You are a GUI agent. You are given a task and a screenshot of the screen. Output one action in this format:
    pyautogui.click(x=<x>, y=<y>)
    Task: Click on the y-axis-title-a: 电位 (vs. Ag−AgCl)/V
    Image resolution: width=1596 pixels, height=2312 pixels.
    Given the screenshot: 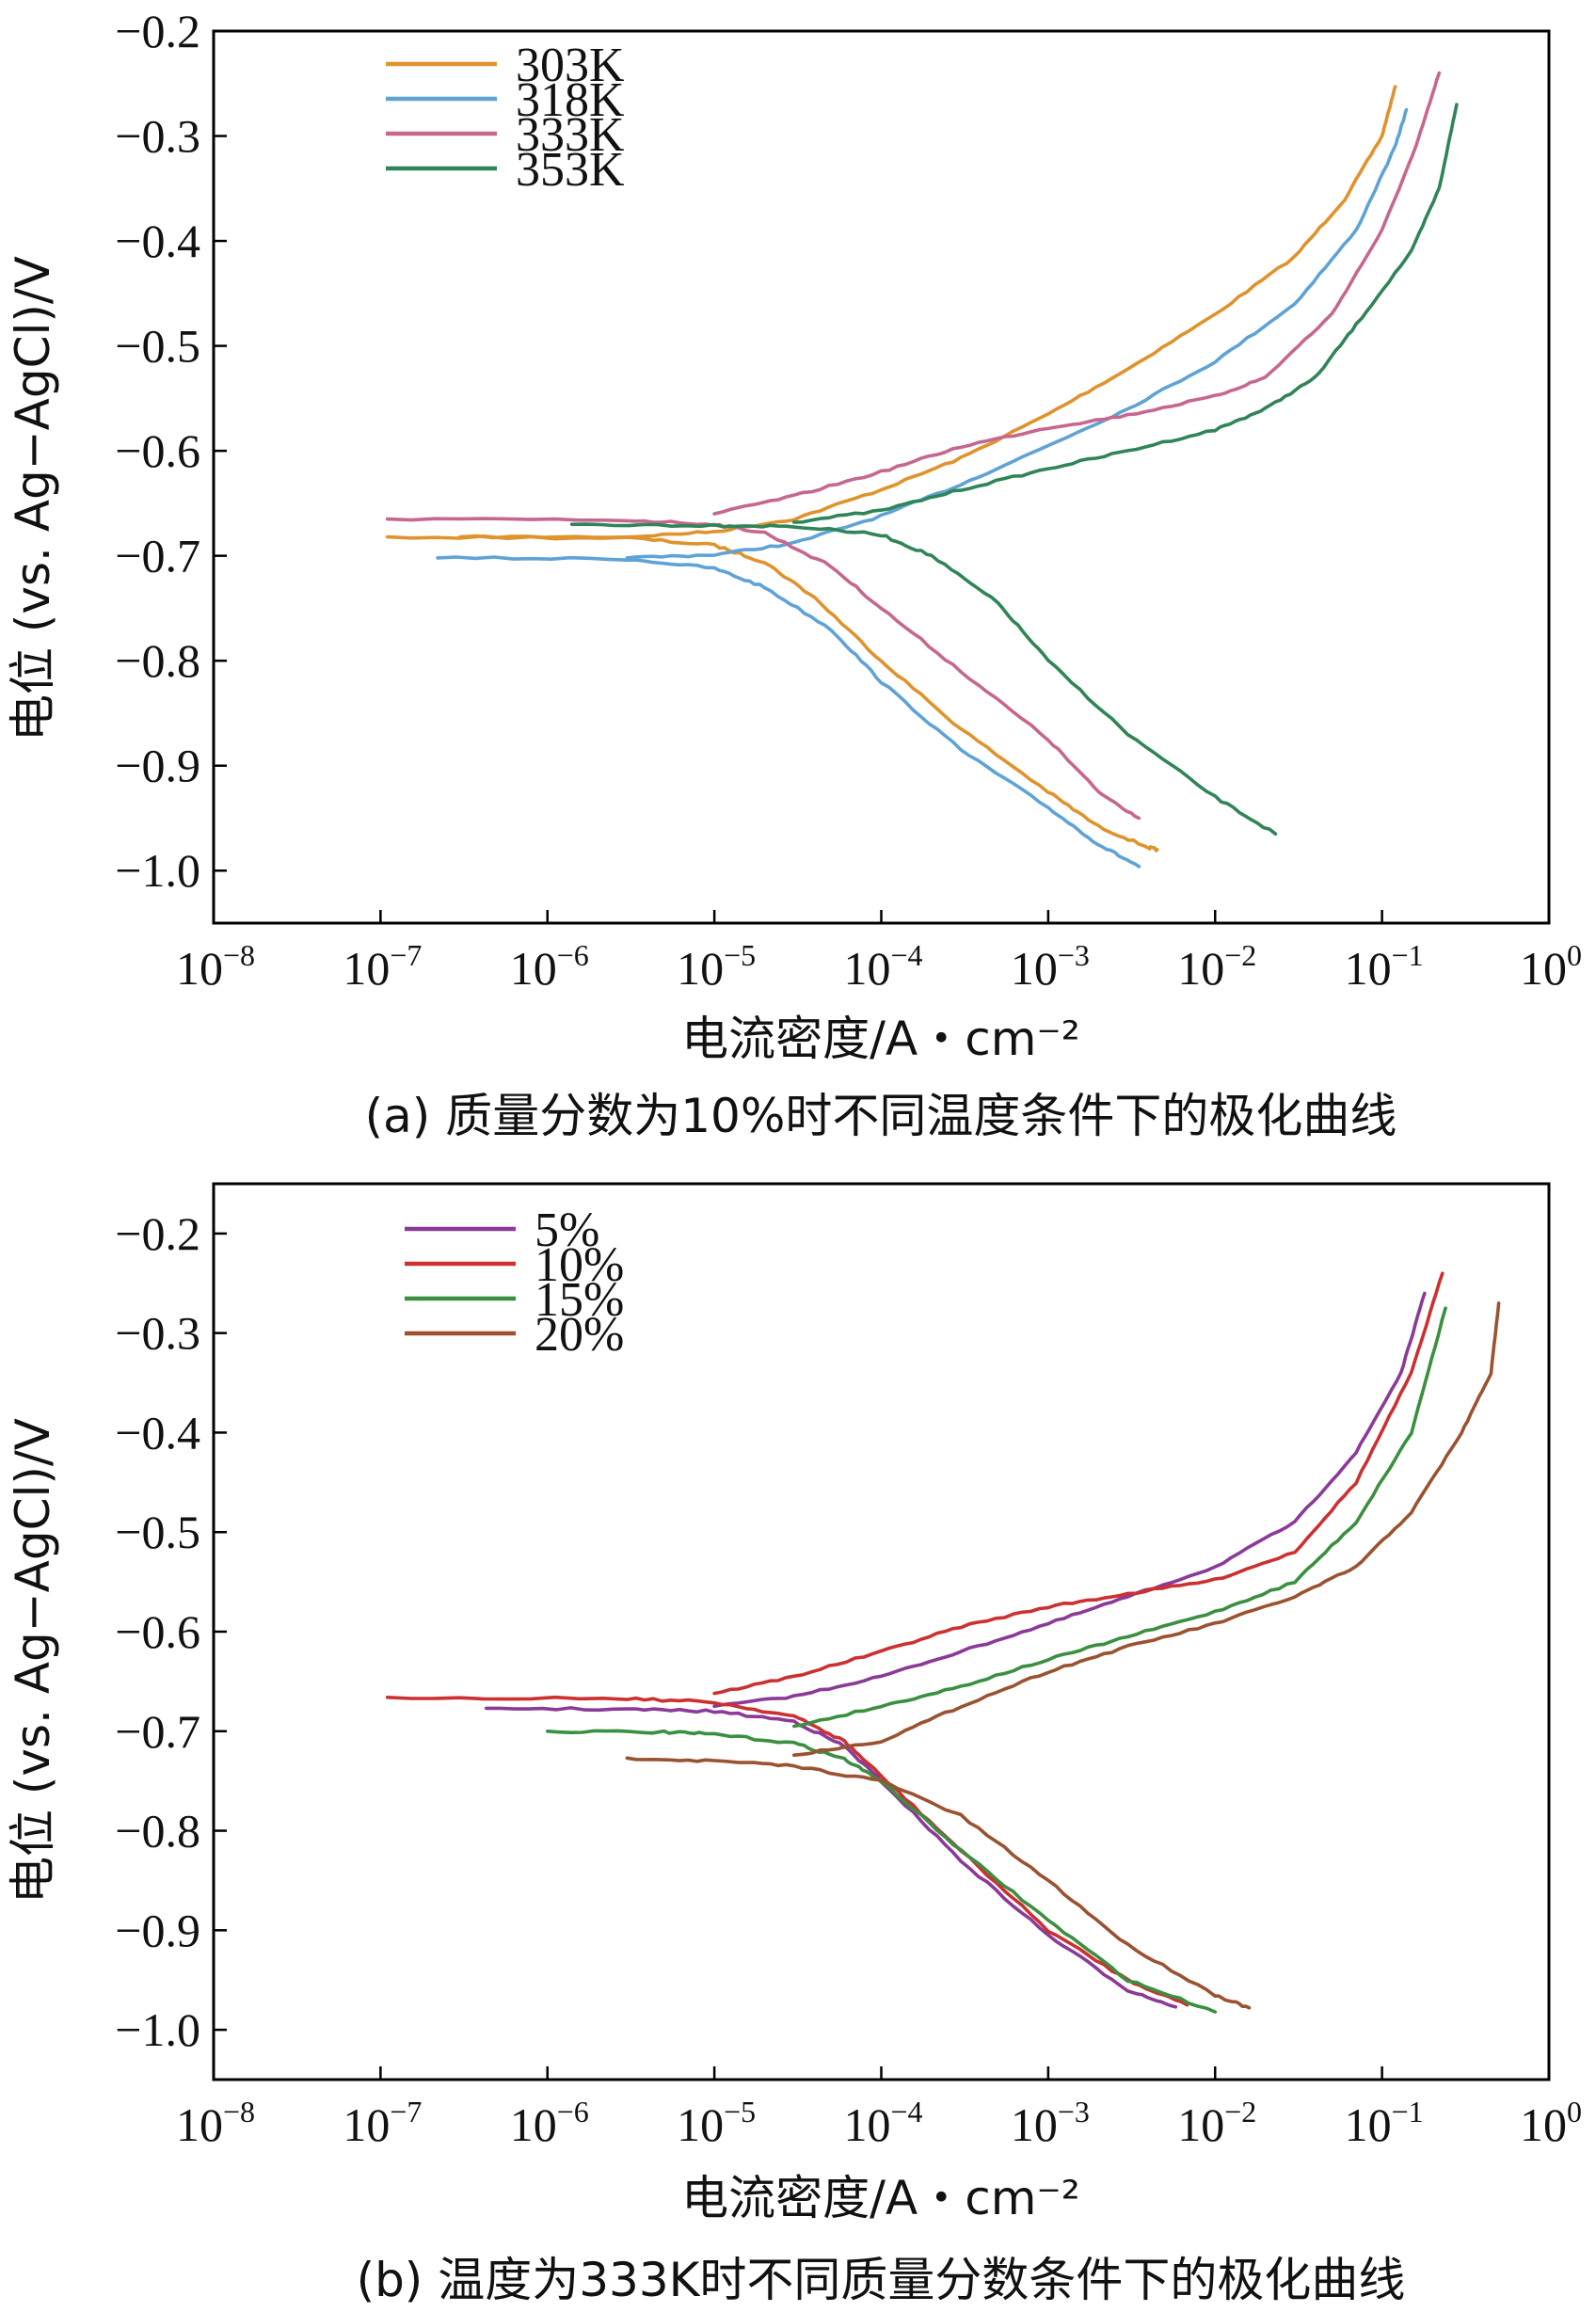 What is the action you would take?
    pyautogui.click(x=33, y=498)
    